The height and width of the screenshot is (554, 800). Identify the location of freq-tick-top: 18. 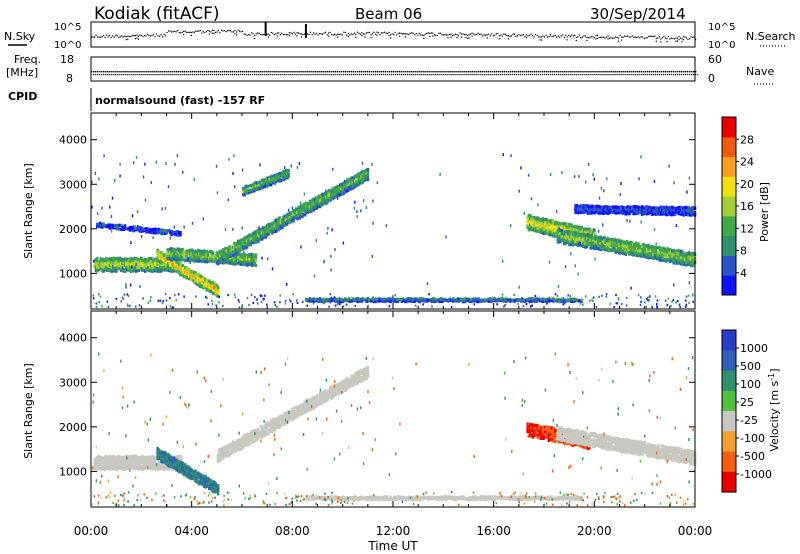
(67, 59).